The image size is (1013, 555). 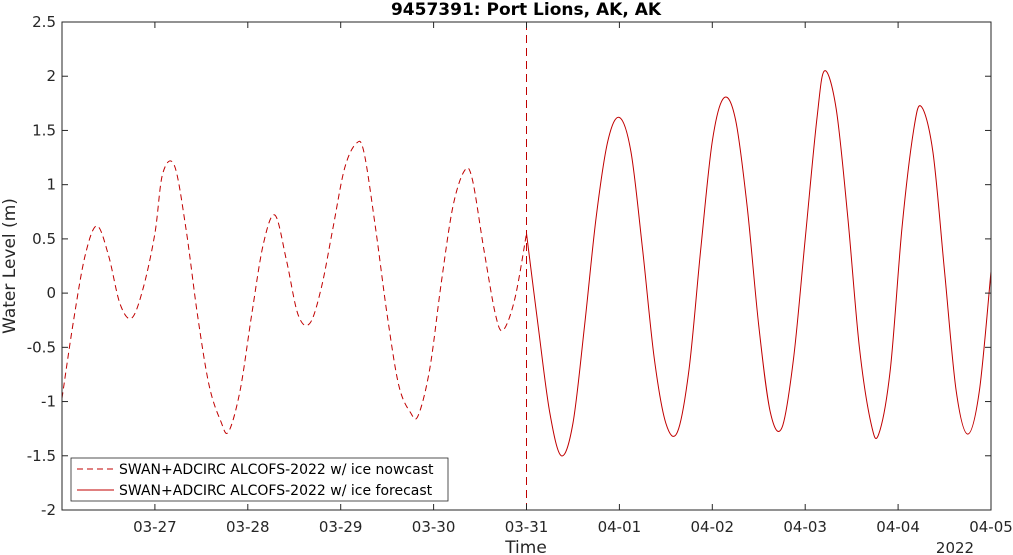 I want to click on legend-box, so click(x=259, y=479).